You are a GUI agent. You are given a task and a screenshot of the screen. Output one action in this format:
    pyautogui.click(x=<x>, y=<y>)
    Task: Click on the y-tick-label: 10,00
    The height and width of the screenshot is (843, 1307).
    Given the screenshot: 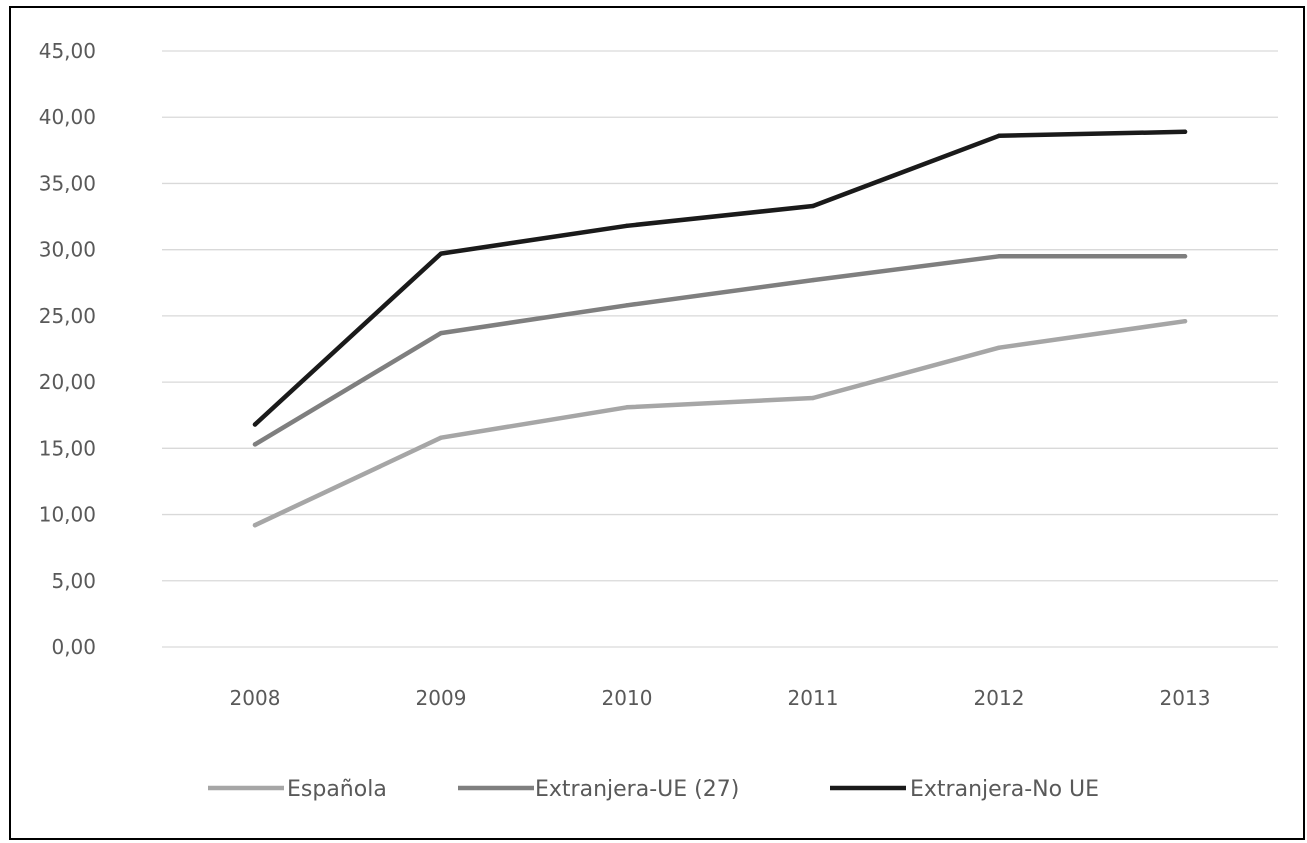 What is the action you would take?
    pyautogui.click(x=67, y=515)
    